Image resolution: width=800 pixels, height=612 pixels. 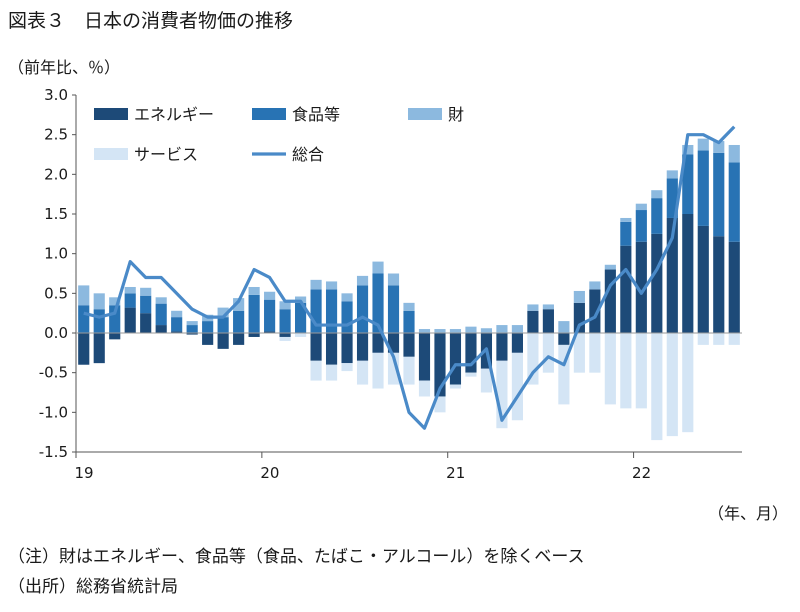 I want to click on y-tick-label: 3.0, so click(x=56, y=95).